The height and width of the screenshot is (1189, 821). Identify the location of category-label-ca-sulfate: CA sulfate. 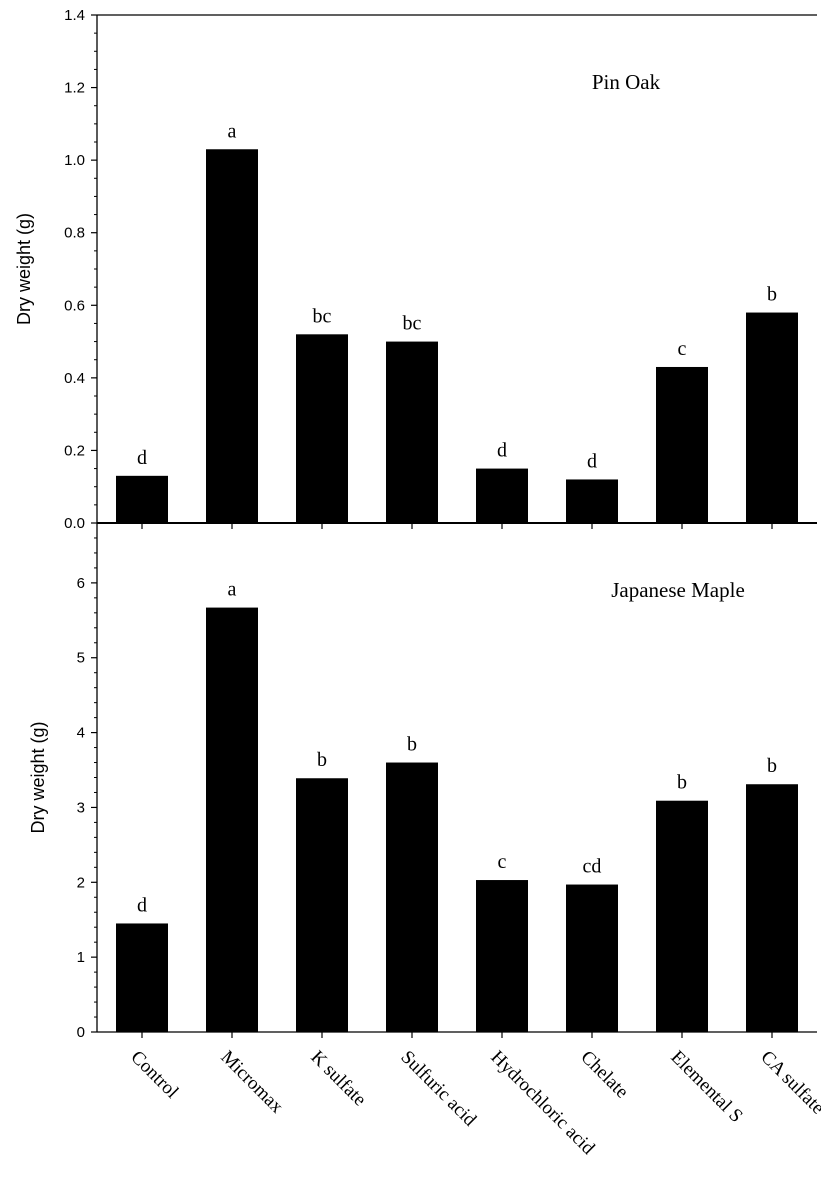
(788, 1083).